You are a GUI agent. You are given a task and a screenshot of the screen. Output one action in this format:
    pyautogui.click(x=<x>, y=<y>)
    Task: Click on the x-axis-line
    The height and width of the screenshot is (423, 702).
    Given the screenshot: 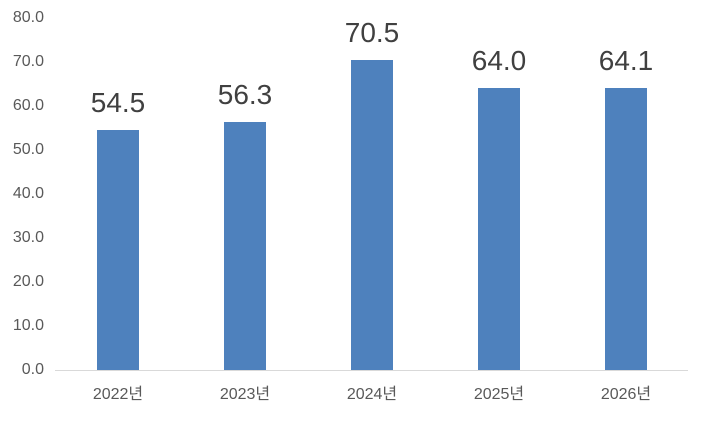 What is the action you would take?
    pyautogui.click(x=371, y=370)
    